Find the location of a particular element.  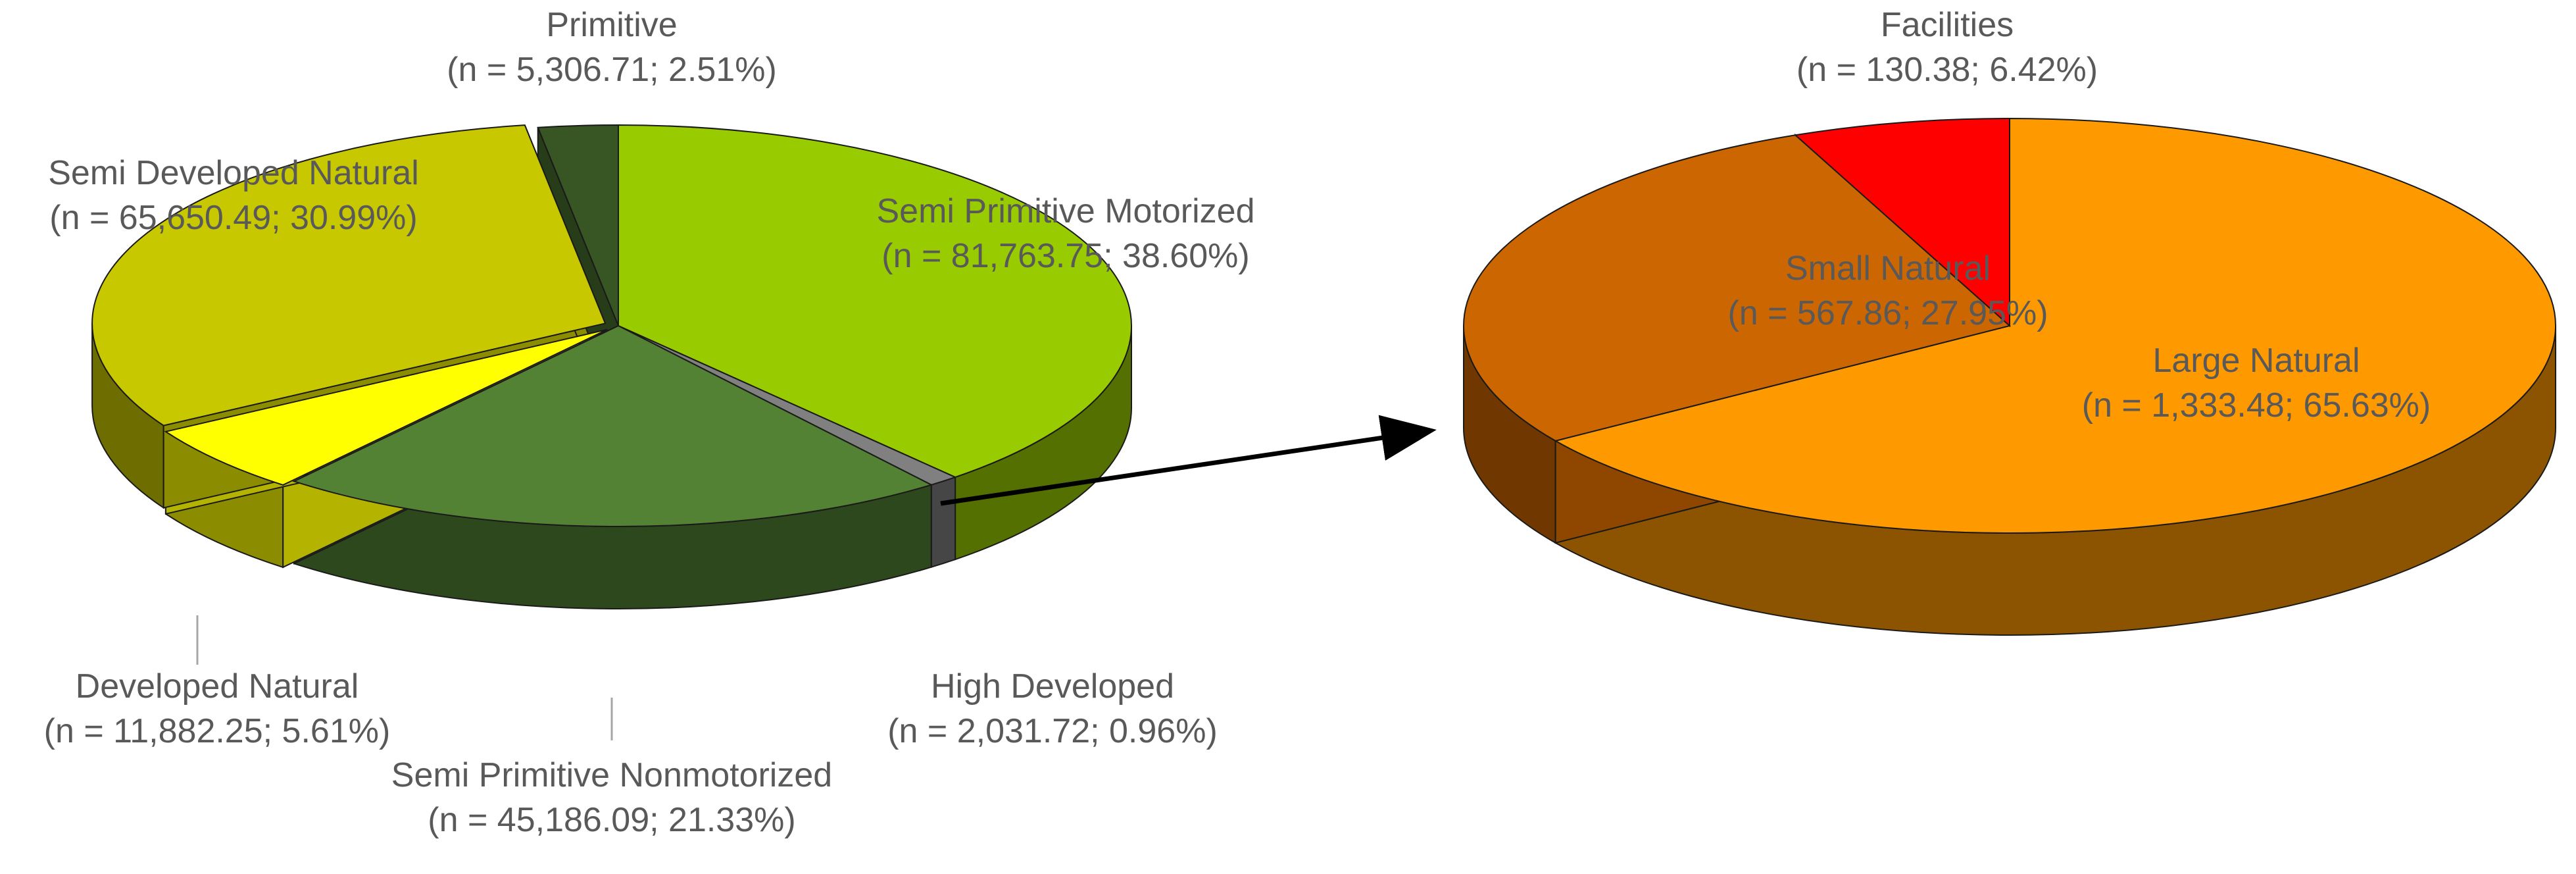

slice-label-name: Large Natural is located at coordinates (2256, 361).